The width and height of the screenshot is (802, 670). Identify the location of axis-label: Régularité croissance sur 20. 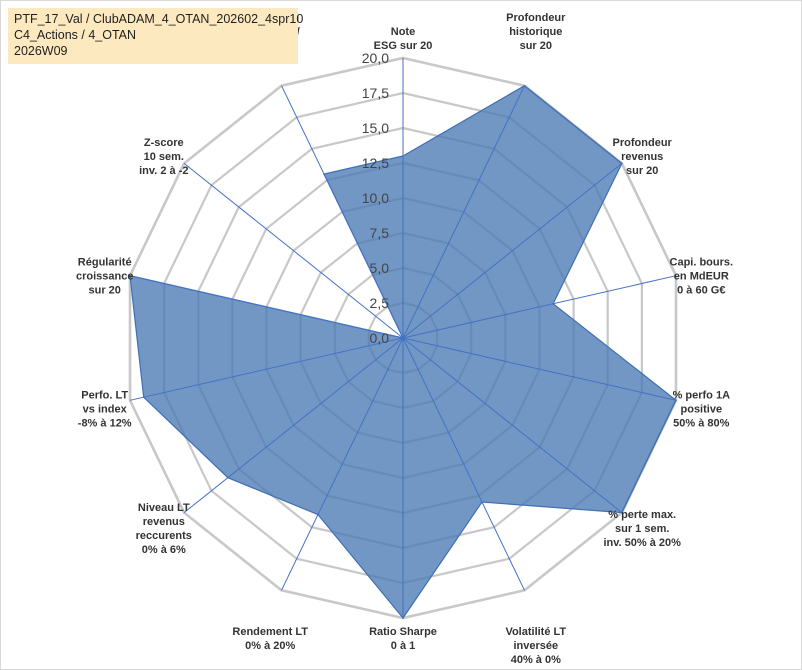
(104, 277).